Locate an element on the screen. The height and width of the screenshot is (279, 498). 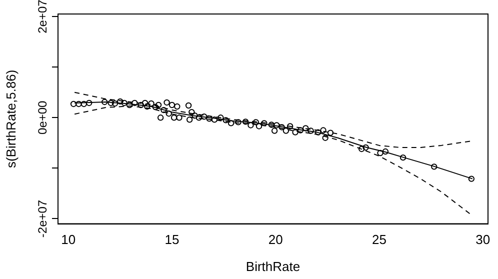
y-tick-label: -2e+07 is located at coordinates (42, 219).